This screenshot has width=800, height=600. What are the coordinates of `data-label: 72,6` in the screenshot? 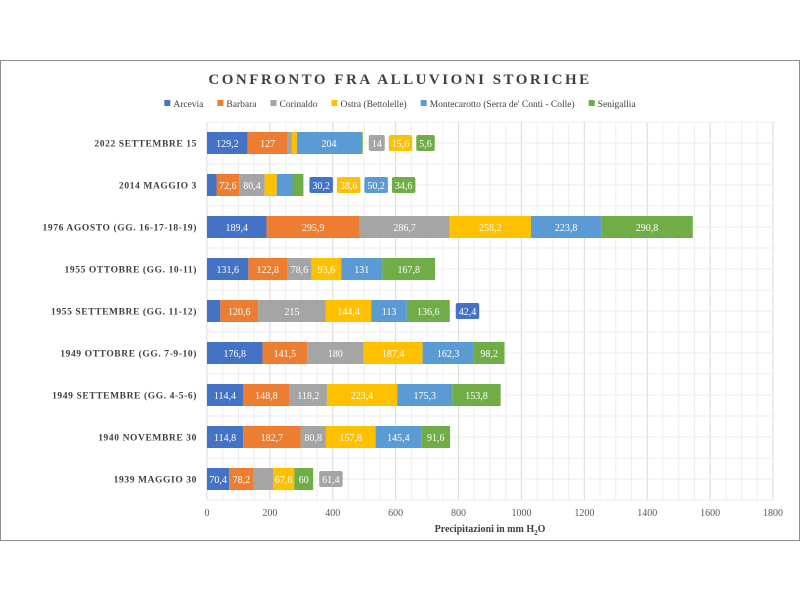 It's located at (228, 186).